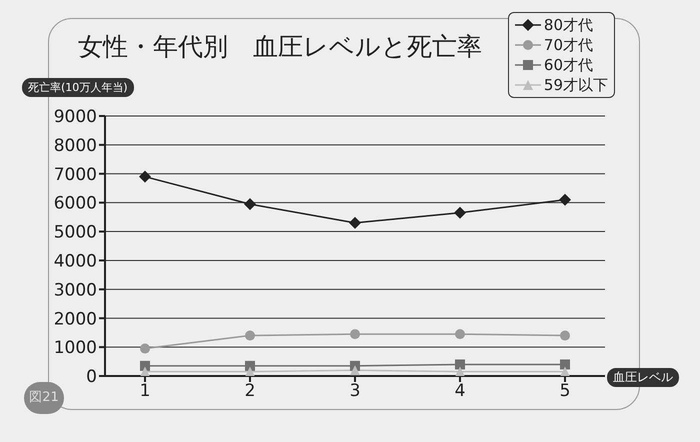 This screenshot has width=700, height=442. I want to click on legend-label: 70才代, so click(568, 45).